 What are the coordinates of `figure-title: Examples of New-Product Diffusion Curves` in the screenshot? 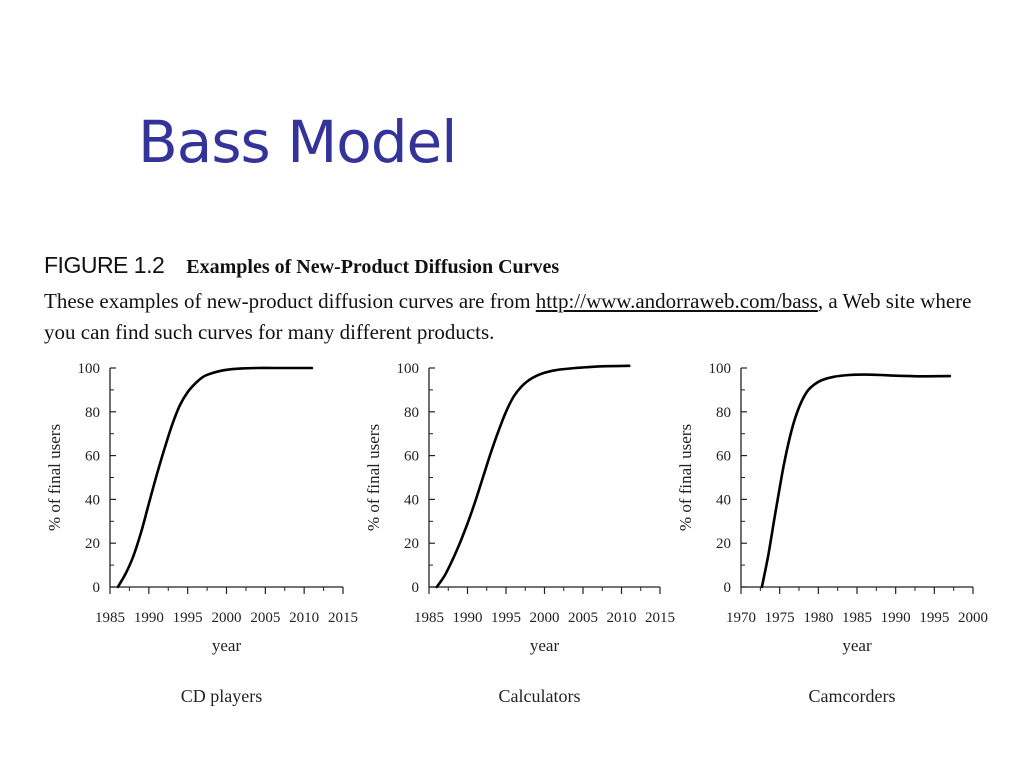 It's located at (373, 267).